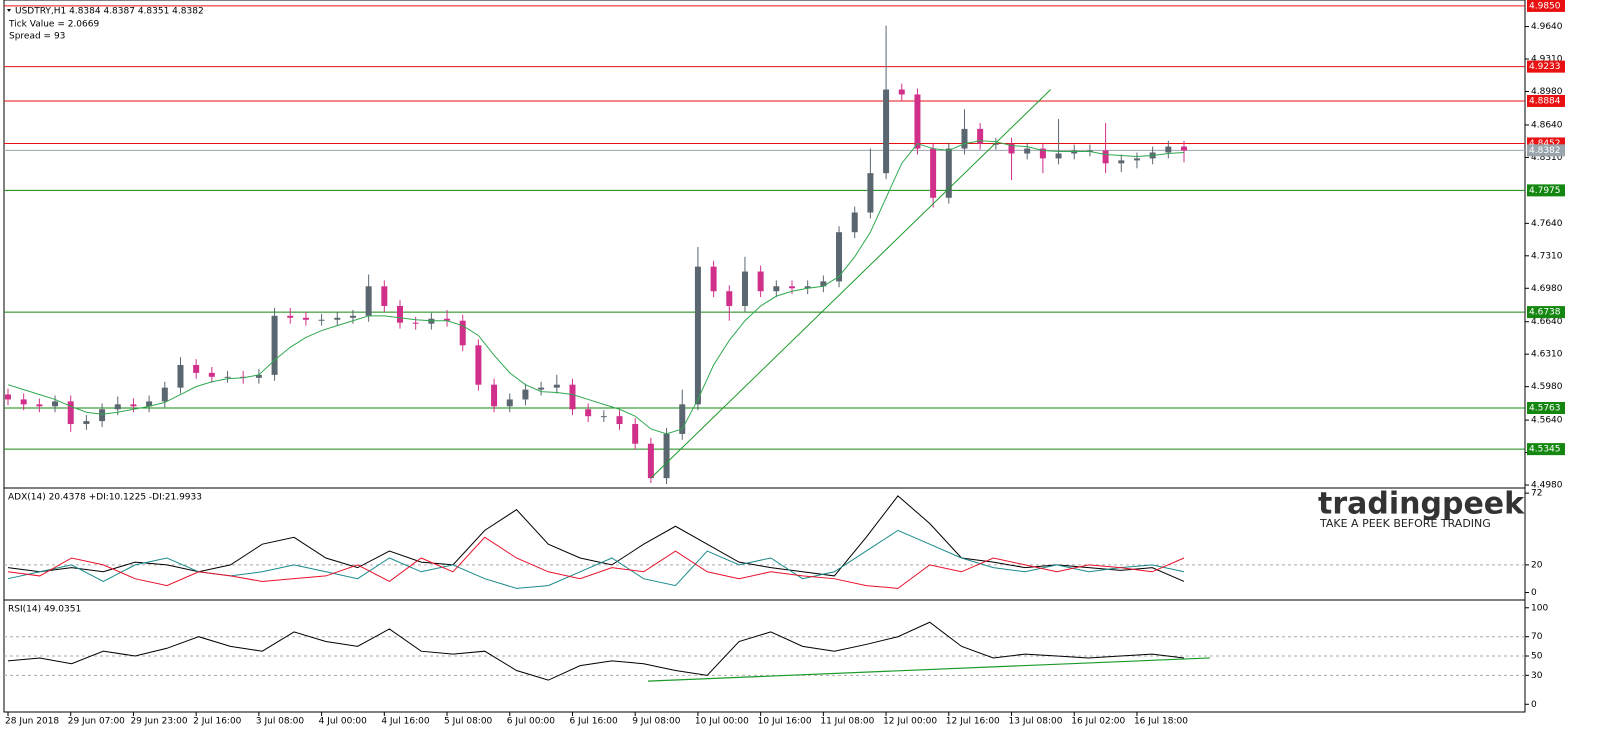  What do you see at coordinates (1547, 486) in the screenshot?
I see `y-tick-label: 4.4980` at bounding box center [1547, 486].